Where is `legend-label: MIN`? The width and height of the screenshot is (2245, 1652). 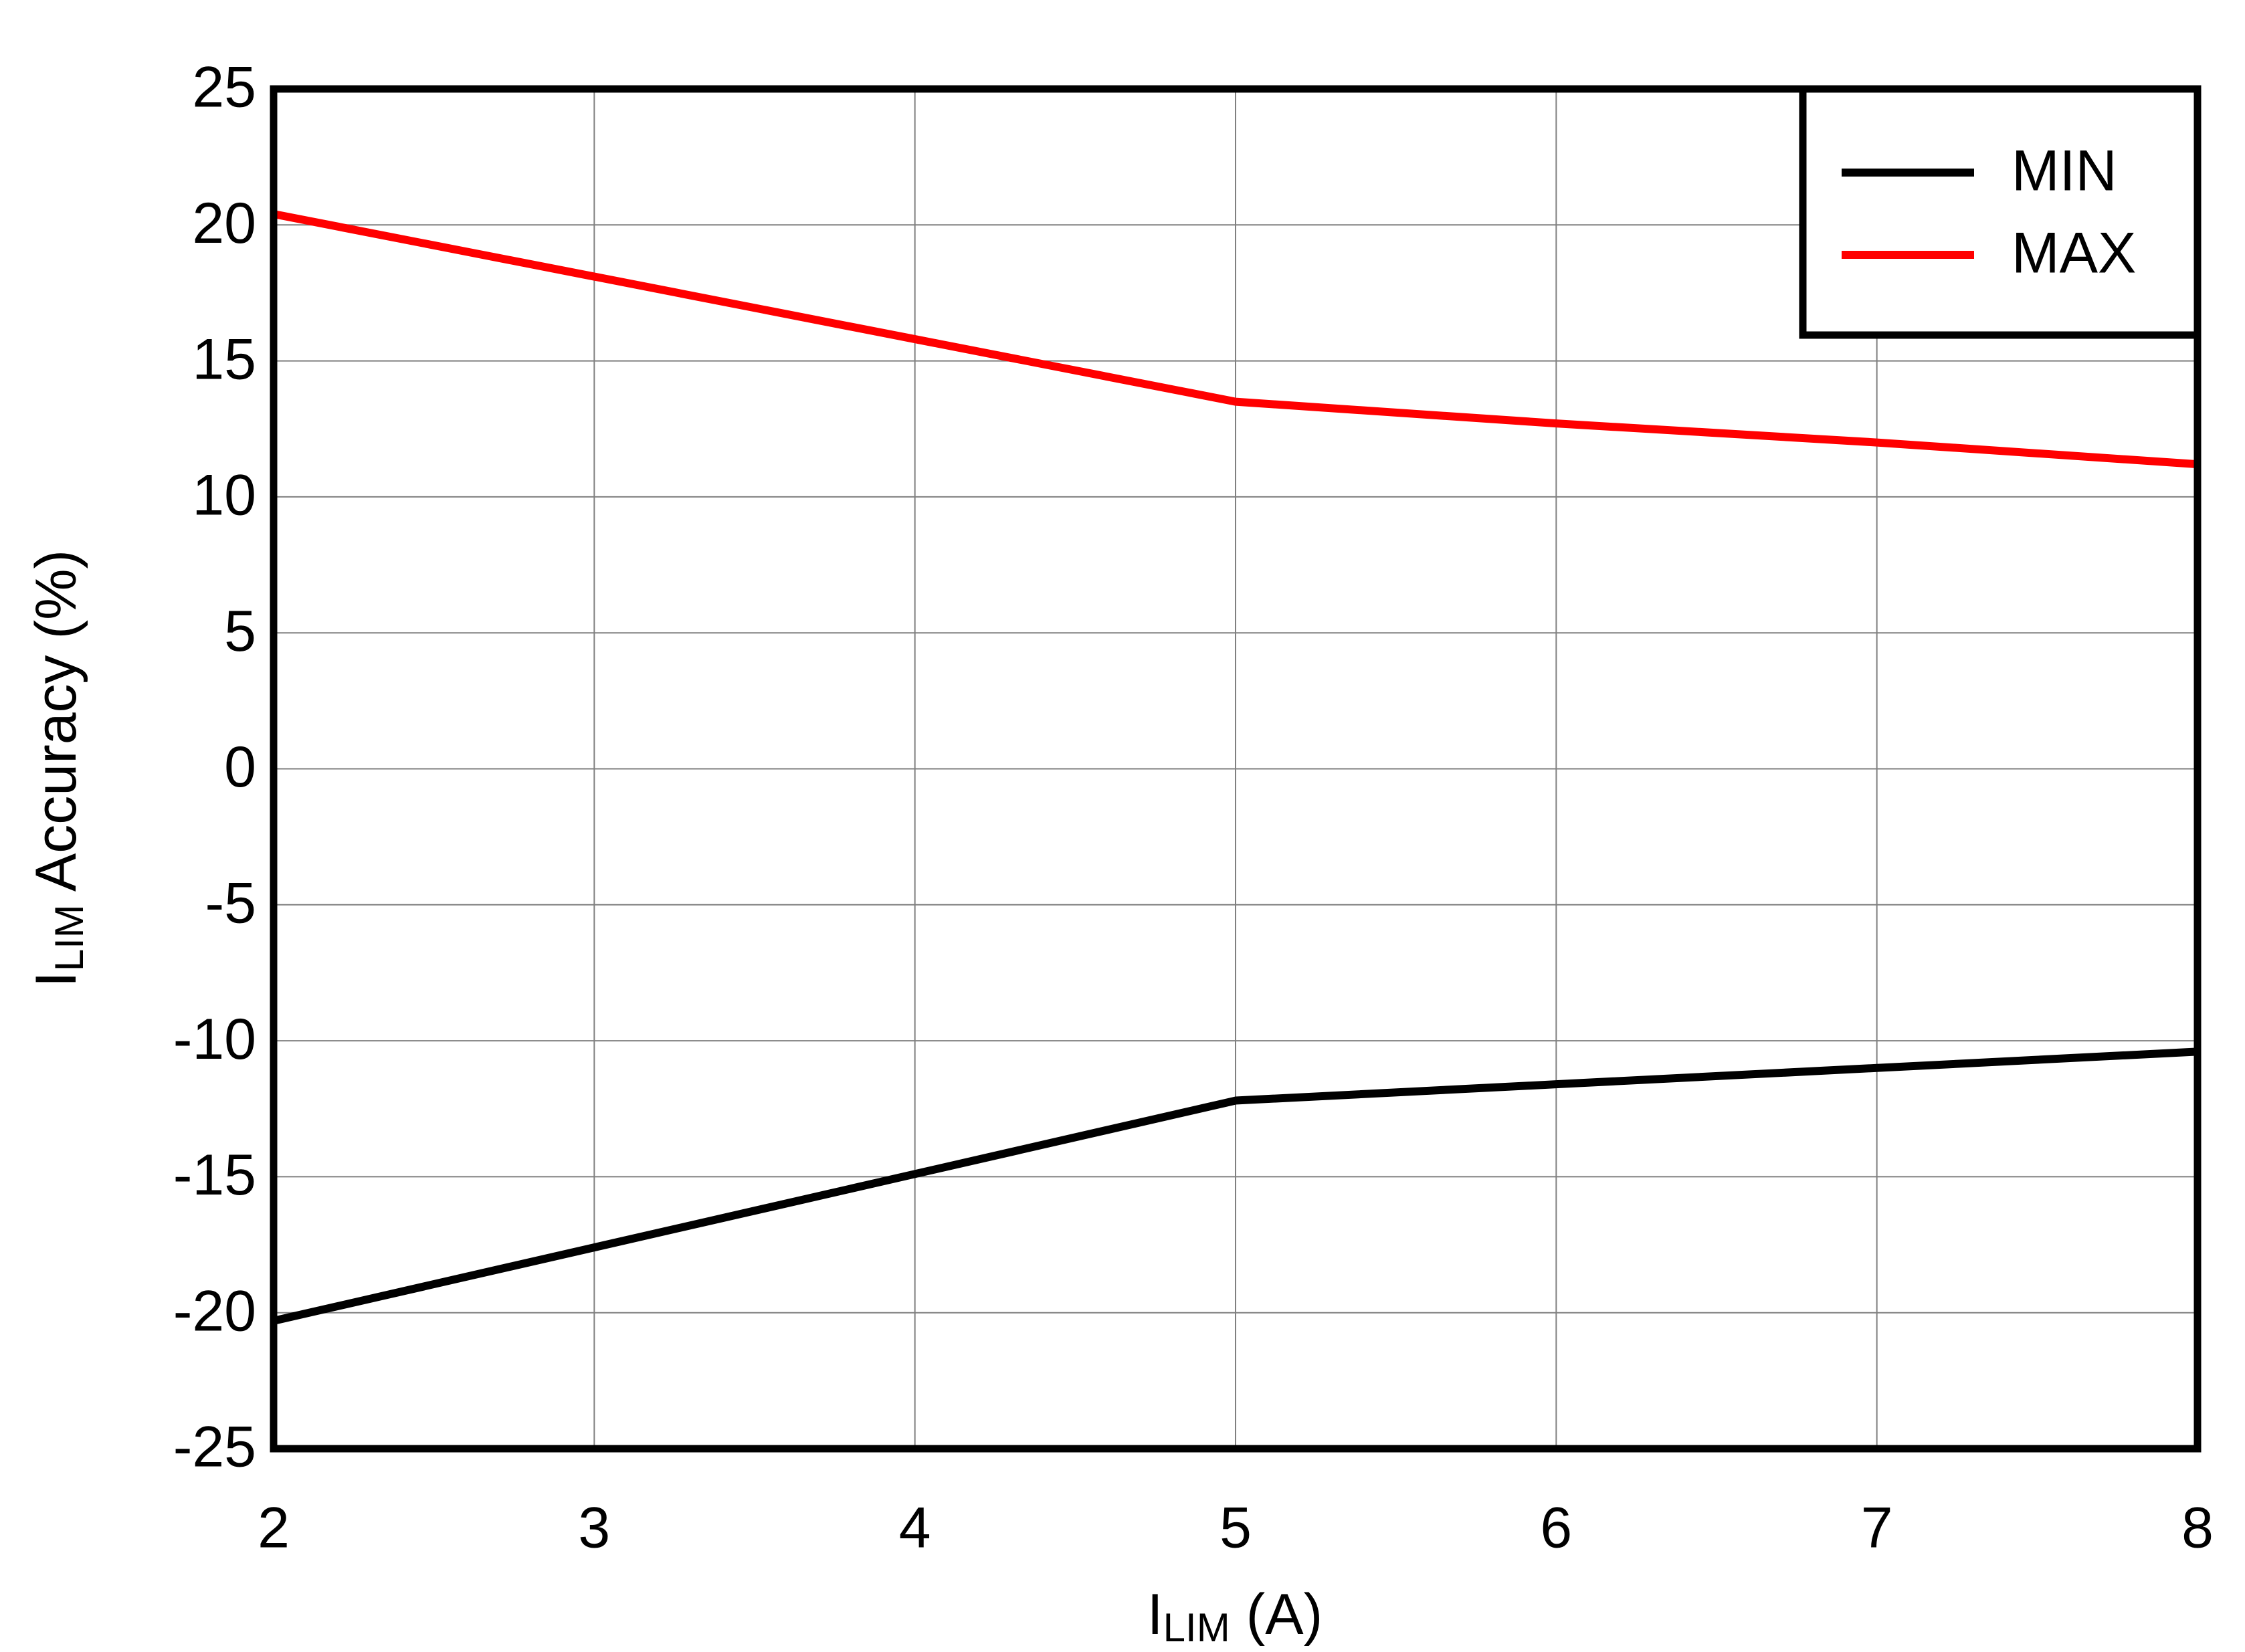 legend-label: MIN is located at coordinates (2064, 171).